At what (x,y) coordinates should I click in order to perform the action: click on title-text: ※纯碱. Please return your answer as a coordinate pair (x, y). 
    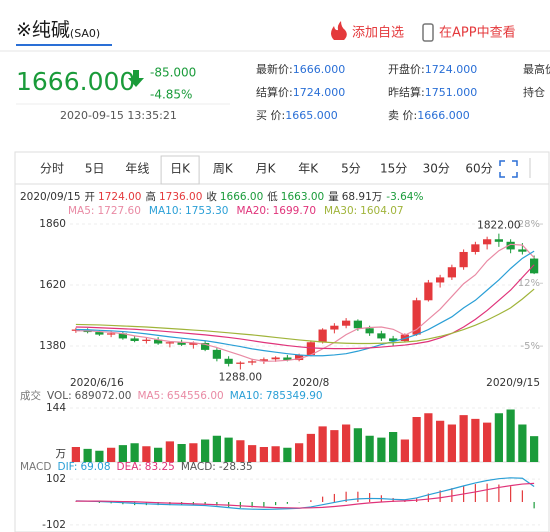
    Looking at the image, I should click on (43, 30).